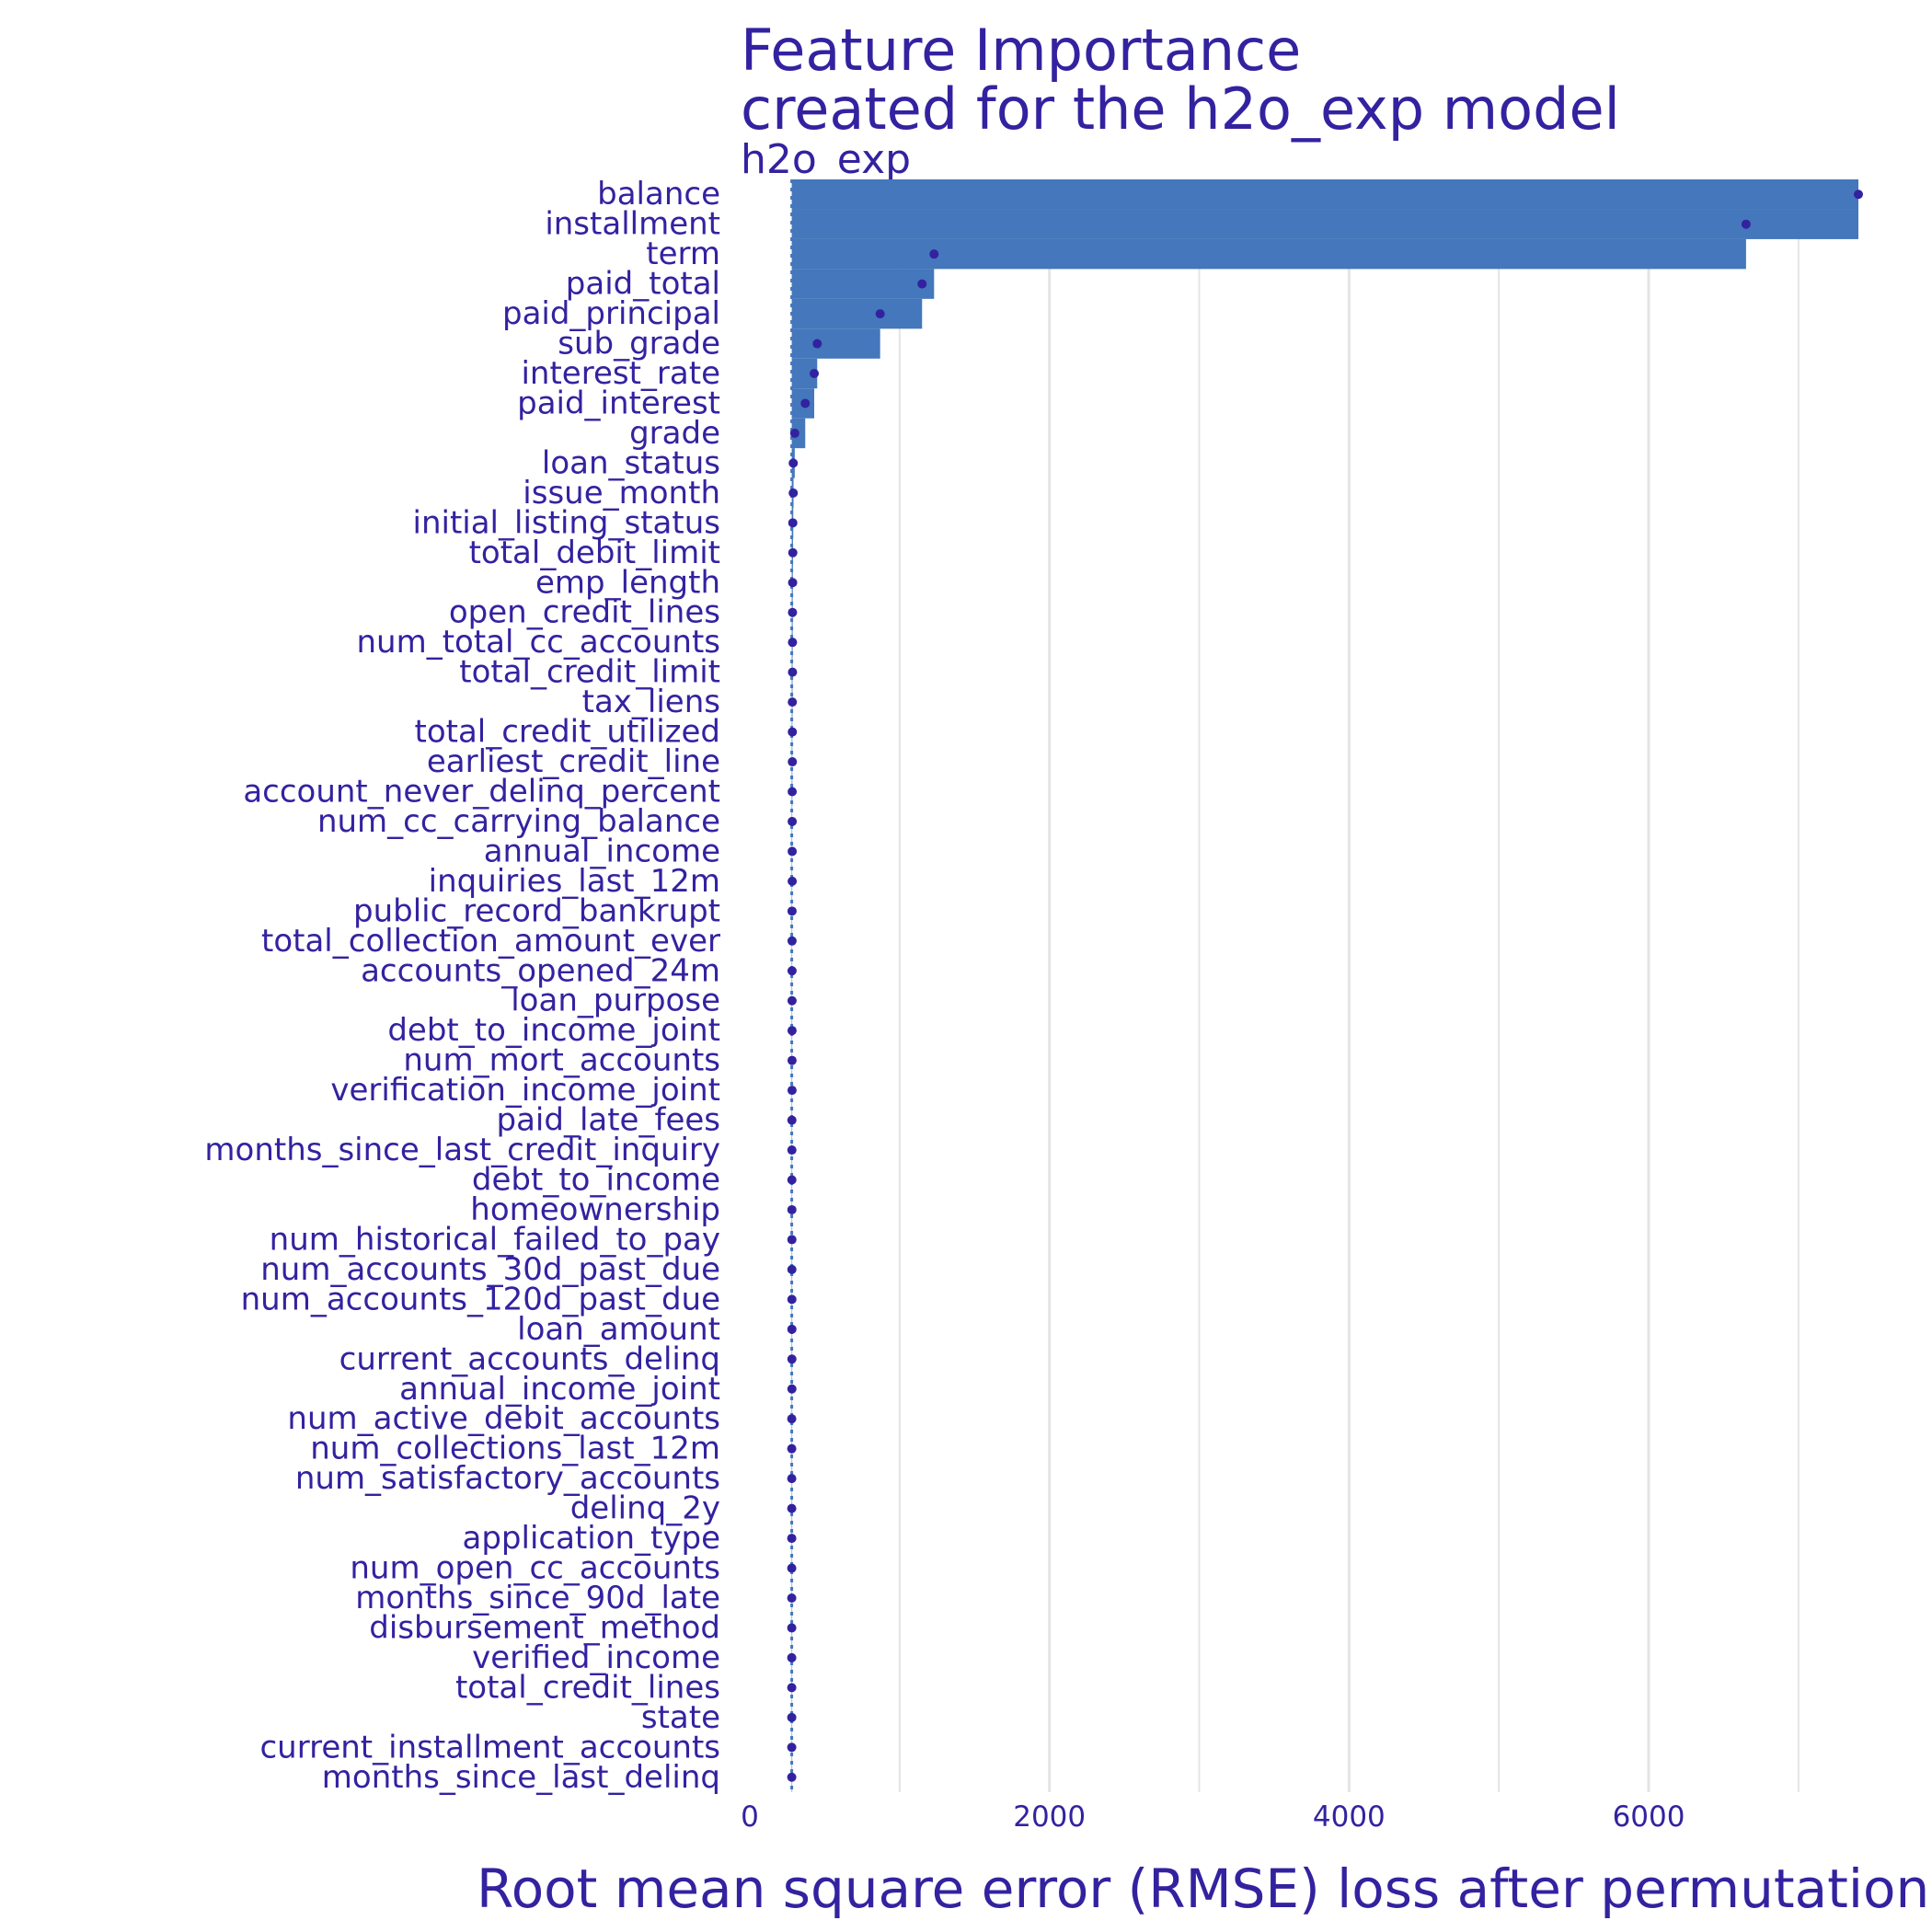  Describe the element at coordinates (618, 403) in the screenshot. I see `category-label-paid_interest: paid_interest` at that location.